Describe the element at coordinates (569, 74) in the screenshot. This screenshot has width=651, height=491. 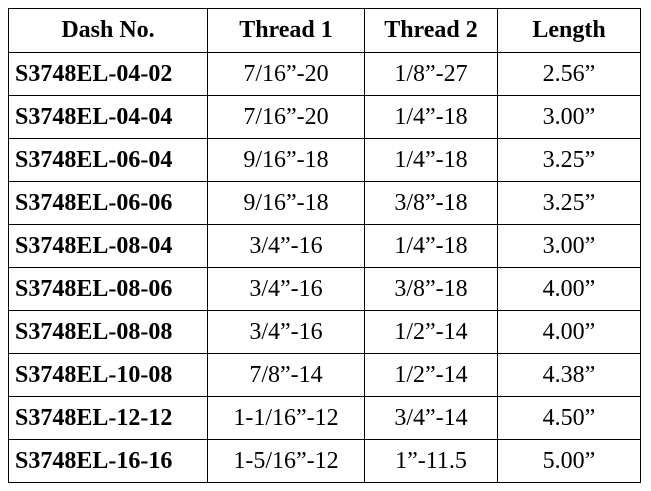
I see `cell: 2.56”` at that location.